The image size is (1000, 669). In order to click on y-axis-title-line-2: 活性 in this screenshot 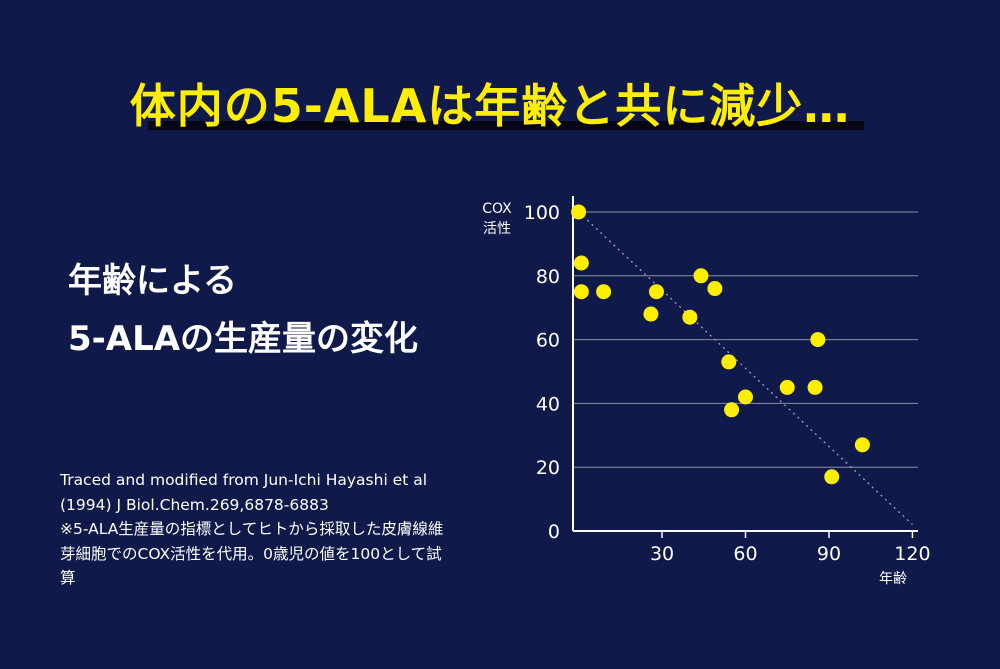, I will do `click(497, 229)`.